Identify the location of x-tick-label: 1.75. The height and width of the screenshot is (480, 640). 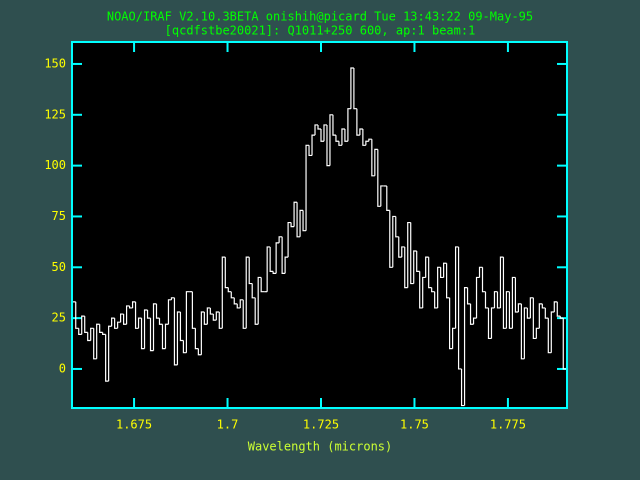
(414, 425).